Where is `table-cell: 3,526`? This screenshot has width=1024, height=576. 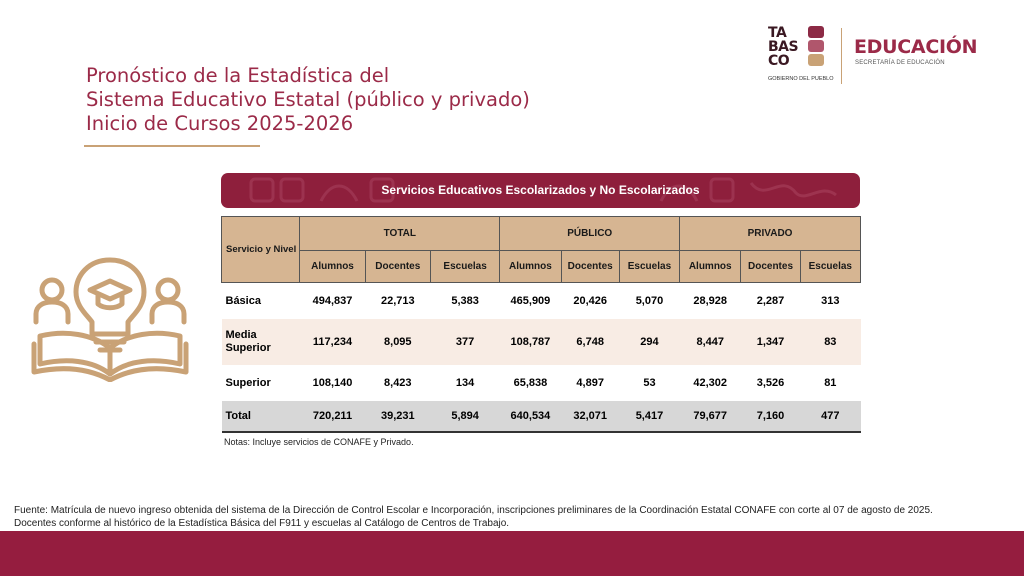 table-cell: 3,526 is located at coordinates (770, 383).